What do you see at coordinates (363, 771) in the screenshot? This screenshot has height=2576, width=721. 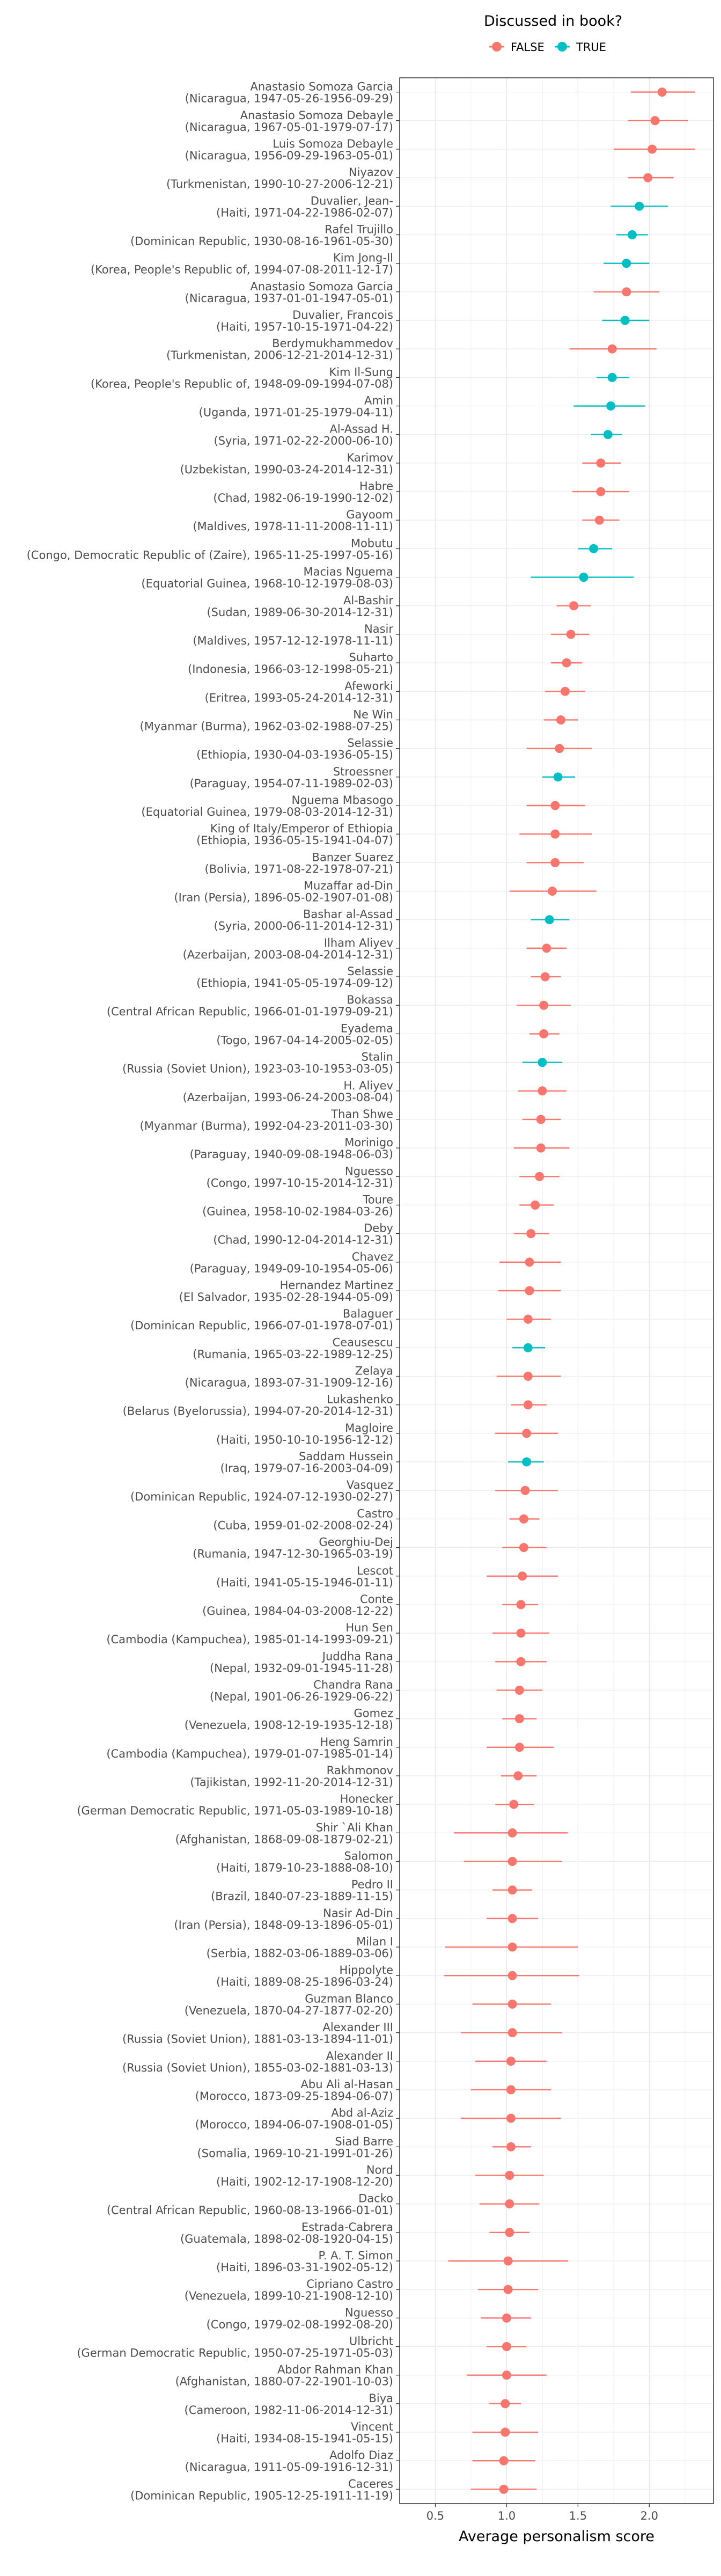 I see `y-tick-label-name: Stroessner` at bounding box center [363, 771].